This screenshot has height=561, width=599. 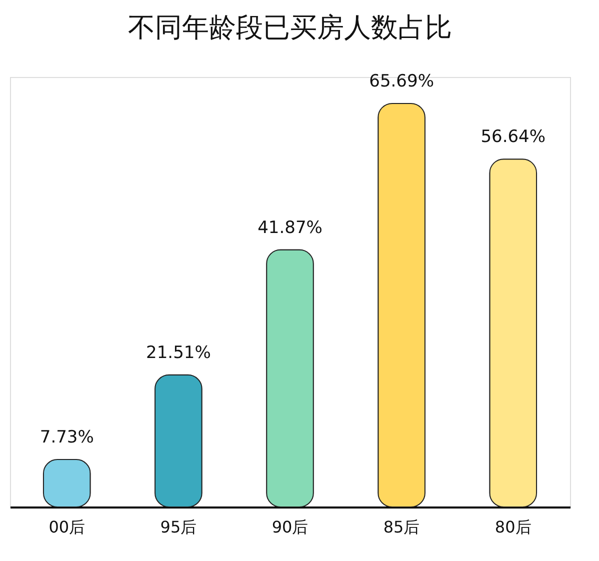 I want to click on x-tick-label: 90后, so click(x=290, y=527).